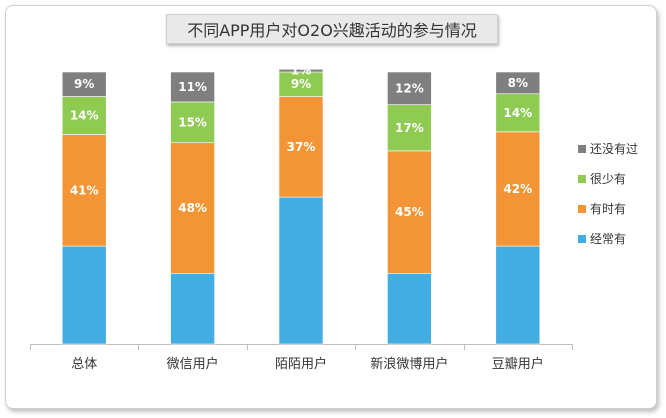 The image size is (666, 418). I want to click on bar-segment-有时有-微信用户, so click(192, 208).